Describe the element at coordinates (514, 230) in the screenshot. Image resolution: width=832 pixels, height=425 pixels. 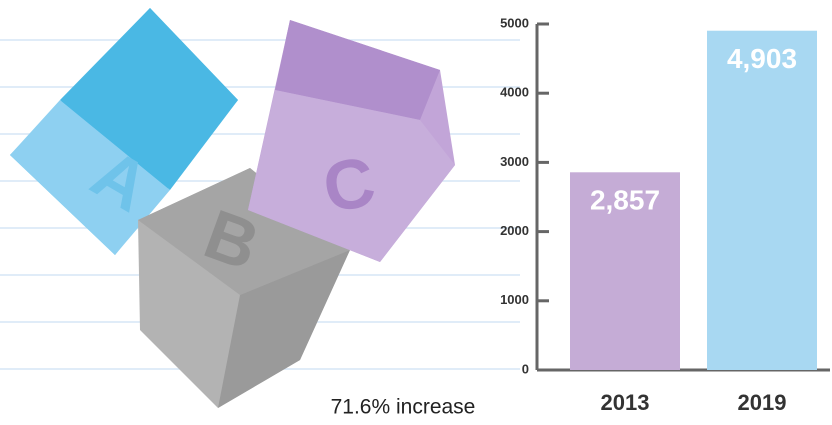
I see `y-tick-label: 2000` at that location.